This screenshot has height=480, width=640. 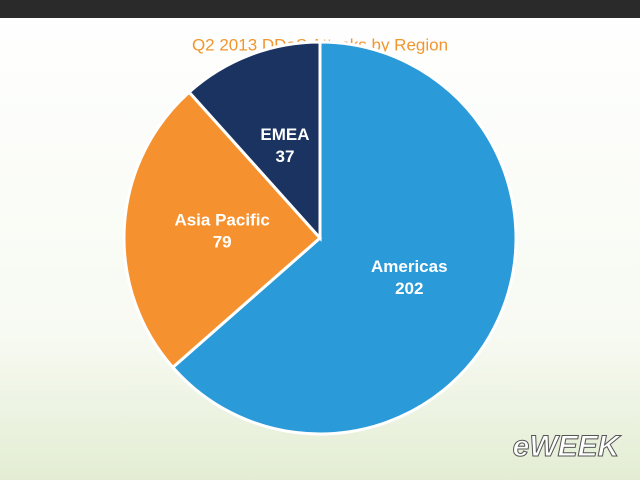 I want to click on slice-label: EMEA, so click(x=284, y=134).